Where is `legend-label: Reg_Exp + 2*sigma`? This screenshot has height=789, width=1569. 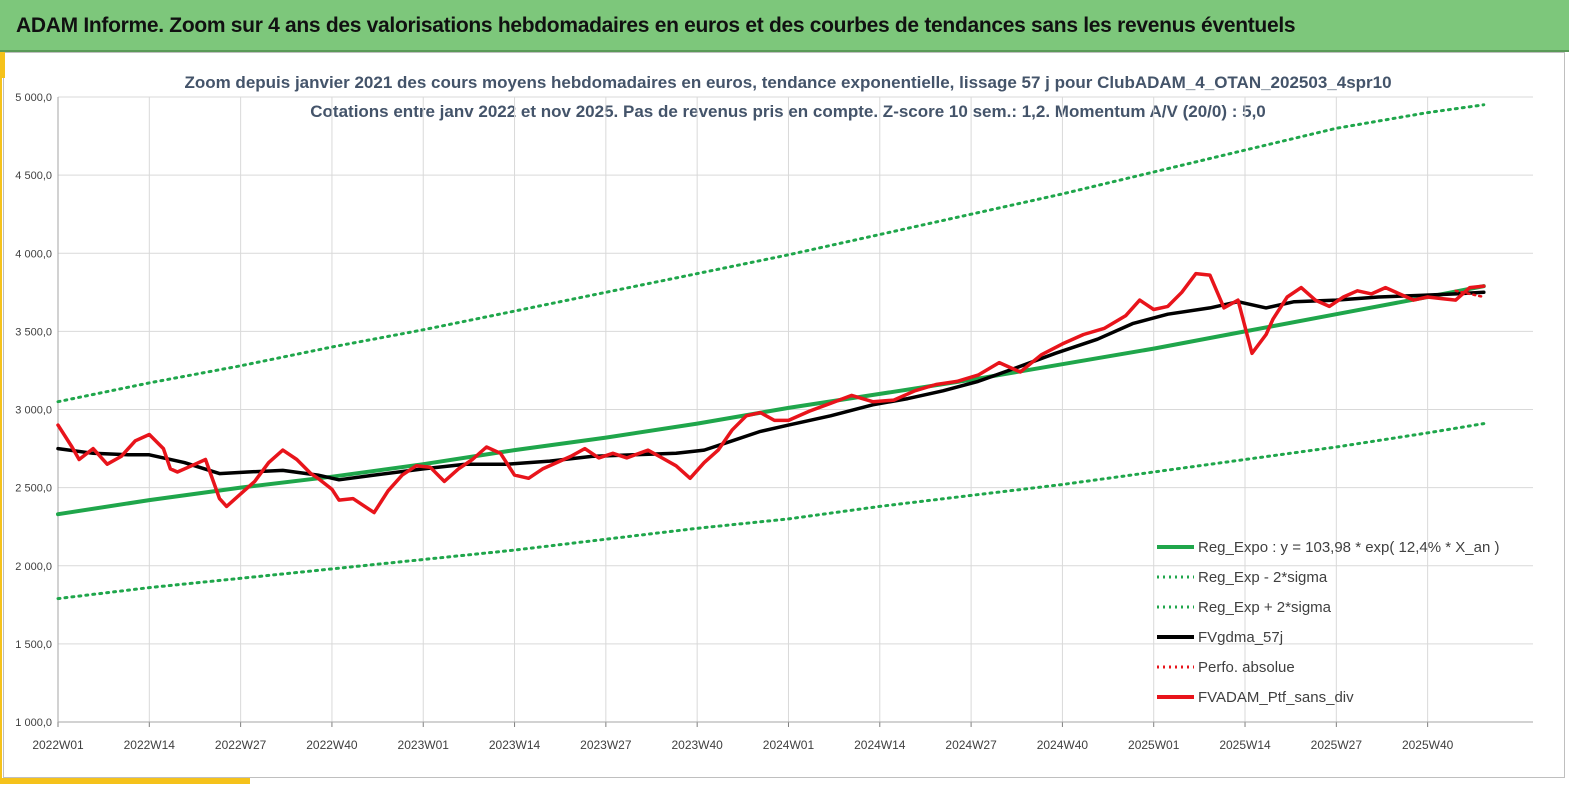
legend-label: Reg_Exp + 2*sigma is located at coordinates (1265, 607).